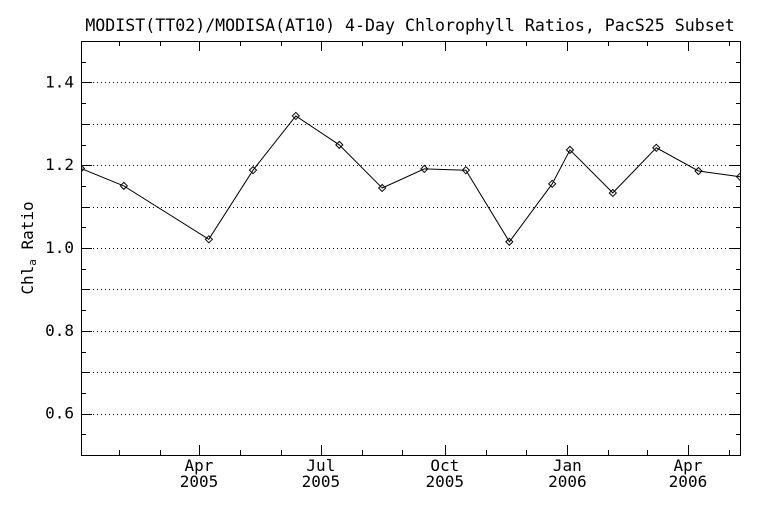 The image size is (768, 512). I want to click on x-tick-month-label: Jan, so click(567, 465).